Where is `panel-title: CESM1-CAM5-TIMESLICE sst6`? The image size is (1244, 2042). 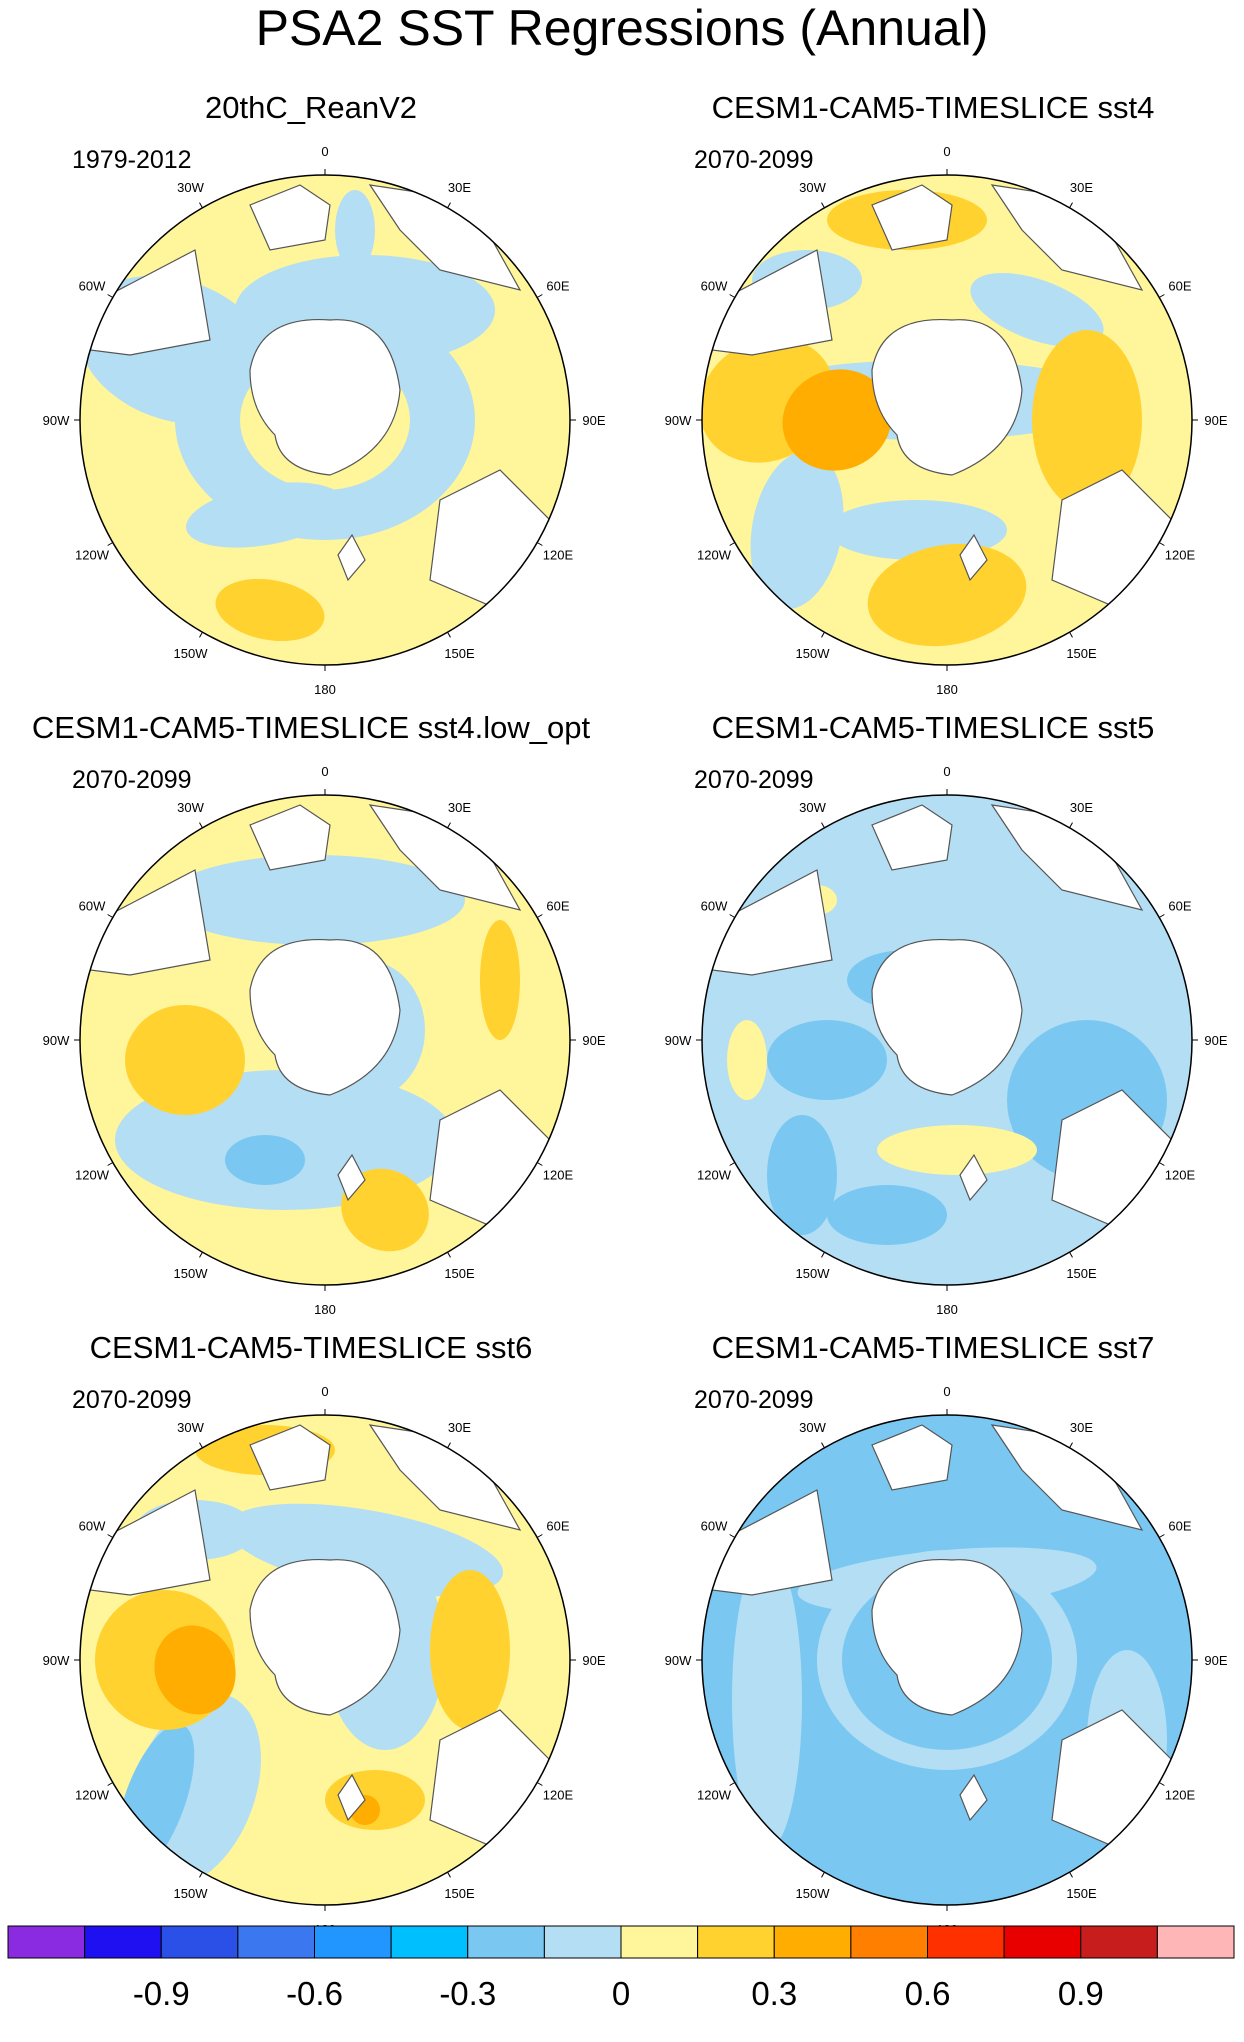 panel-title: CESM1-CAM5-TIMESLICE sst6 is located at coordinates (311, 1348).